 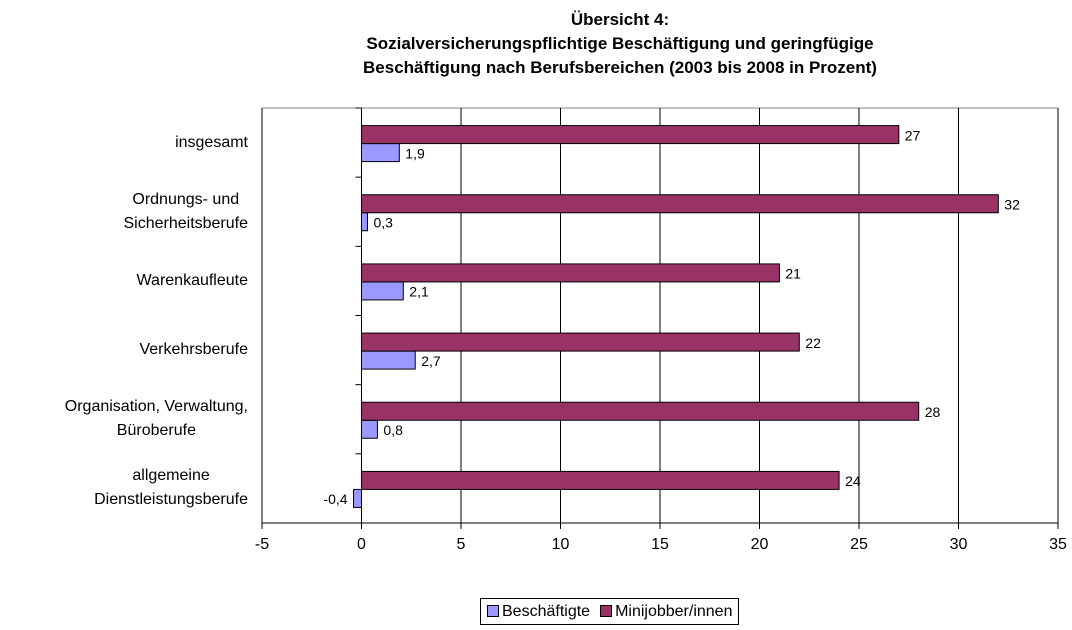 What do you see at coordinates (211, 142) in the screenshot?
I see `y-tick-label: insgesamt` at bounding box center [211, 142].